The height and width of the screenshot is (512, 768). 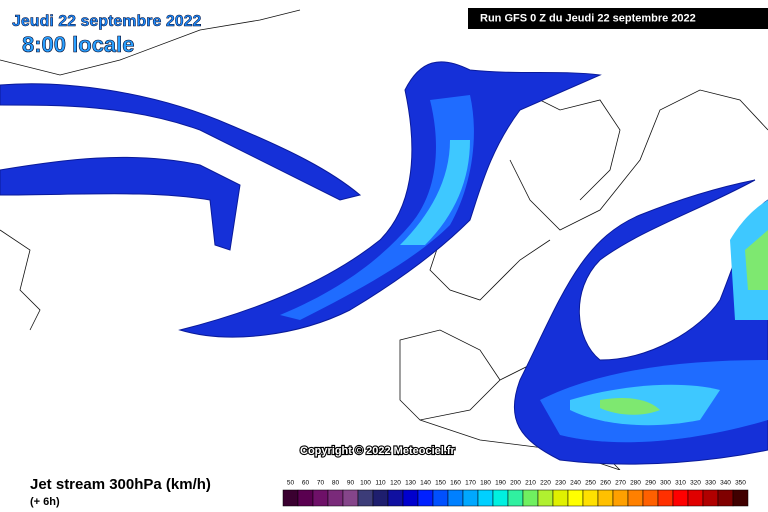 I want to click on copyright: Copyright © 2022 Meteociel.fr, so click(x=378, y=451).